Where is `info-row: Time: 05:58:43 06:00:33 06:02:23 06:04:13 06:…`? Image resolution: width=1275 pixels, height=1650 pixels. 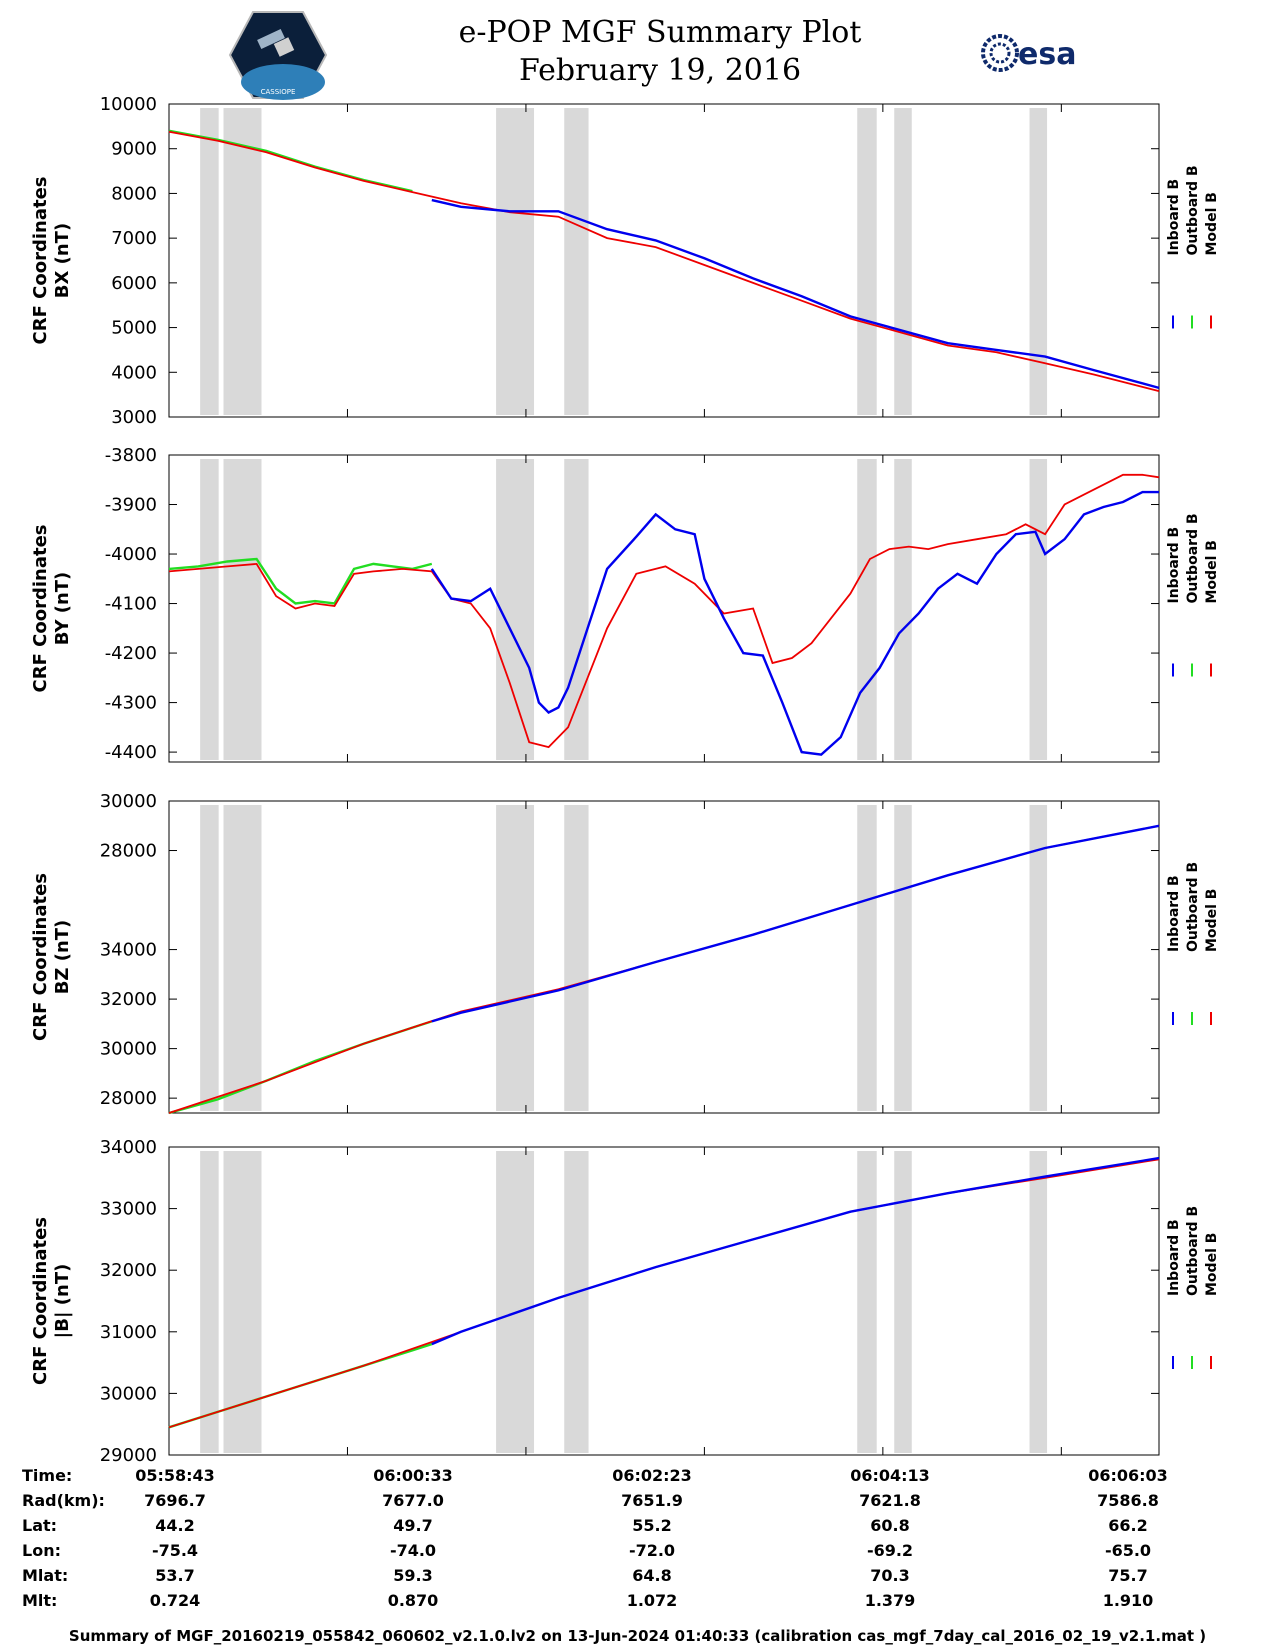
info-row: Time: 05:58:43 06:00:33 06:02:23 06:04:13 06:… is located at coordinates (642, 1478).